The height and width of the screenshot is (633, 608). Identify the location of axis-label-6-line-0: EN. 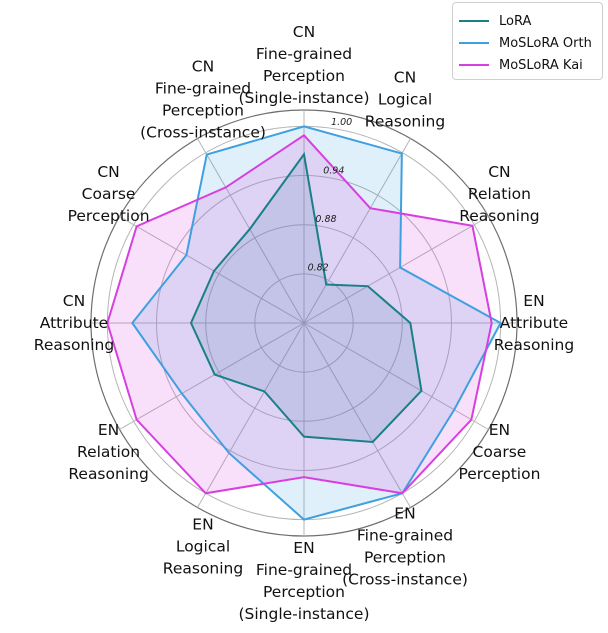
(303, 548).